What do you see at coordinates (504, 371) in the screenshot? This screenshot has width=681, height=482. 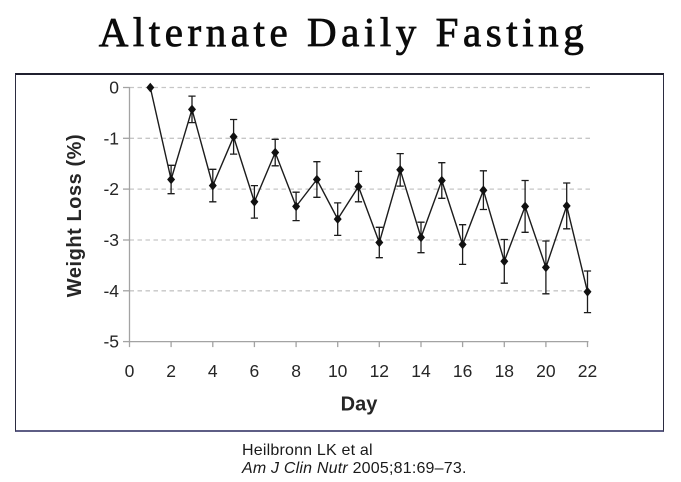 I see `svg-text: 18` at bounding box center [504, 371].